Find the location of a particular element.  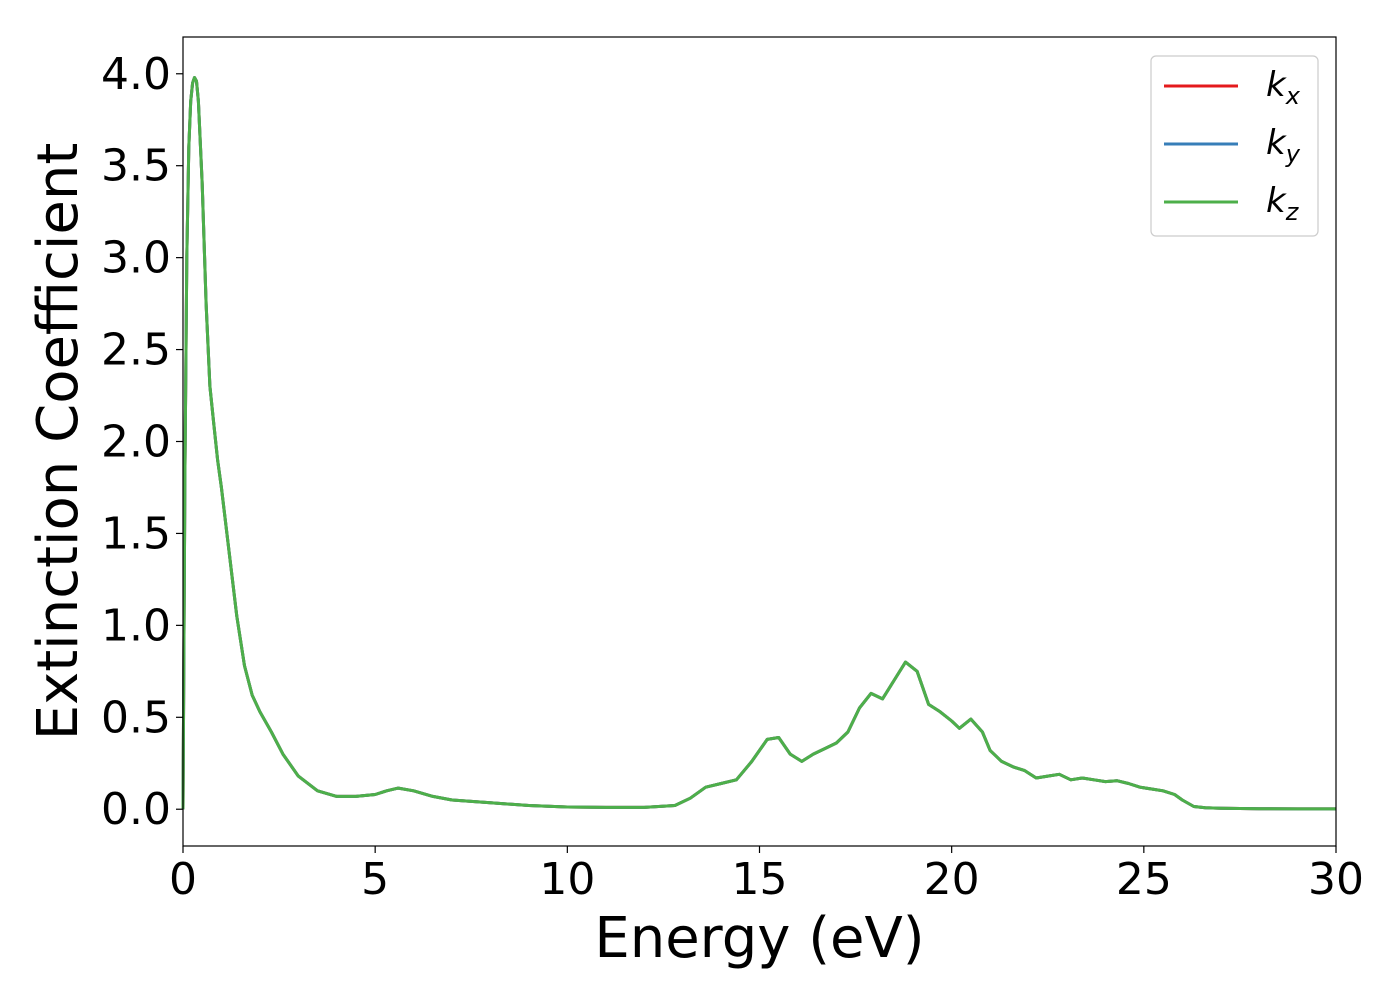

legend-label-y: ky is located at coordinates (1283, 145).